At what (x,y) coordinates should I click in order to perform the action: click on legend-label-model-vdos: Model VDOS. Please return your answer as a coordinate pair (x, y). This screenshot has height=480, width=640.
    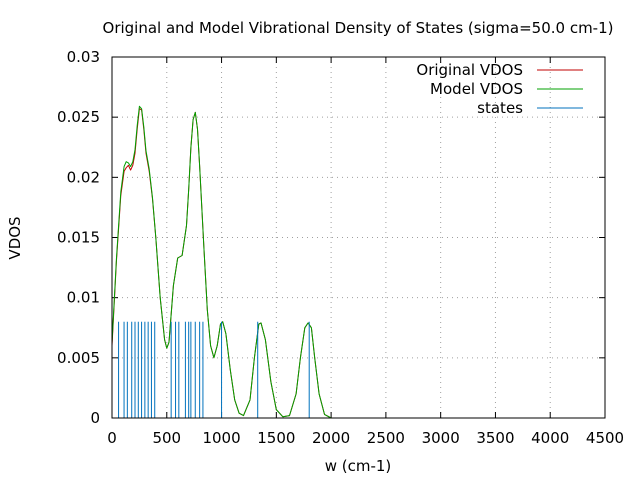
    Looking at the image, I should click on (476, 89).